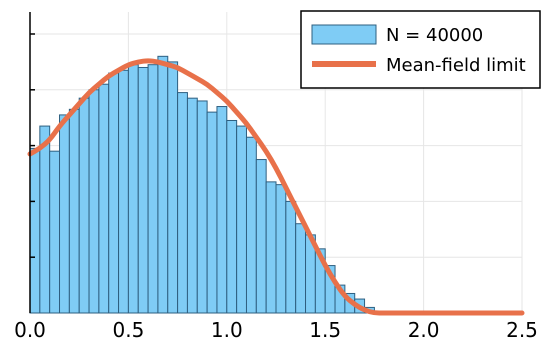 This screenshot has width=546, height=345. I want to click on y-tick-marks, so click(32, 145).